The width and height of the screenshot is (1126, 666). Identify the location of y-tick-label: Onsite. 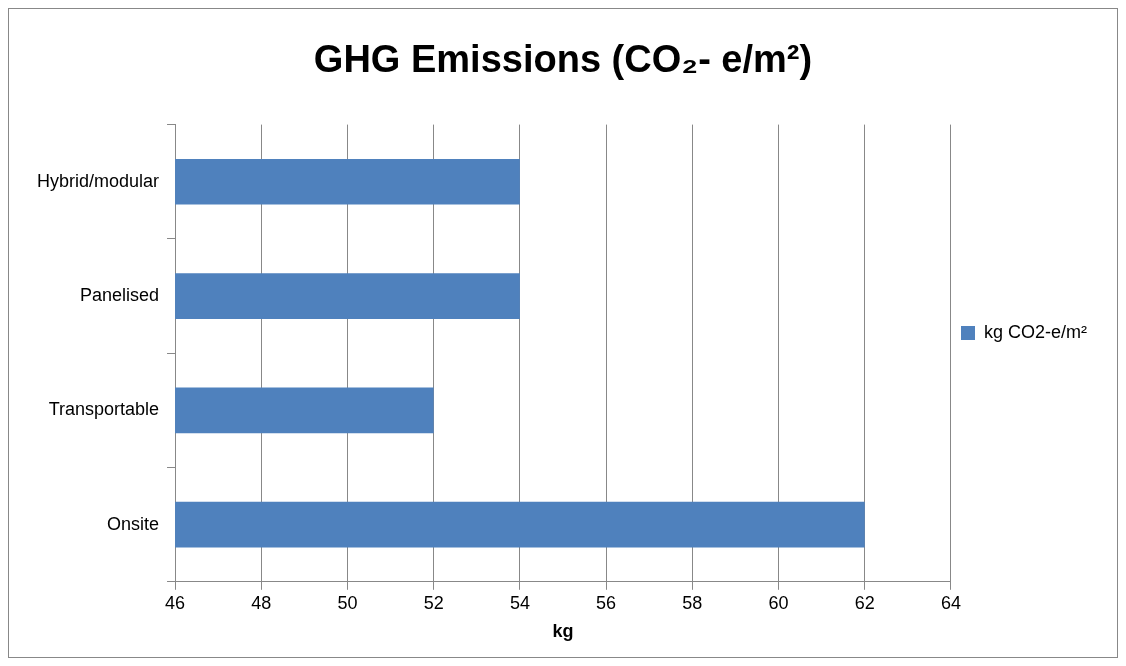
(133, 523).